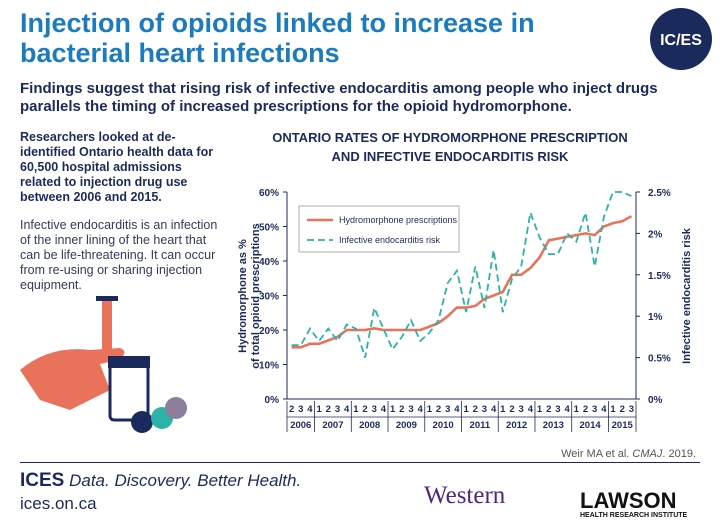 This screenshot has width=720, height=526. I want to click on hand, so click(72, 379).